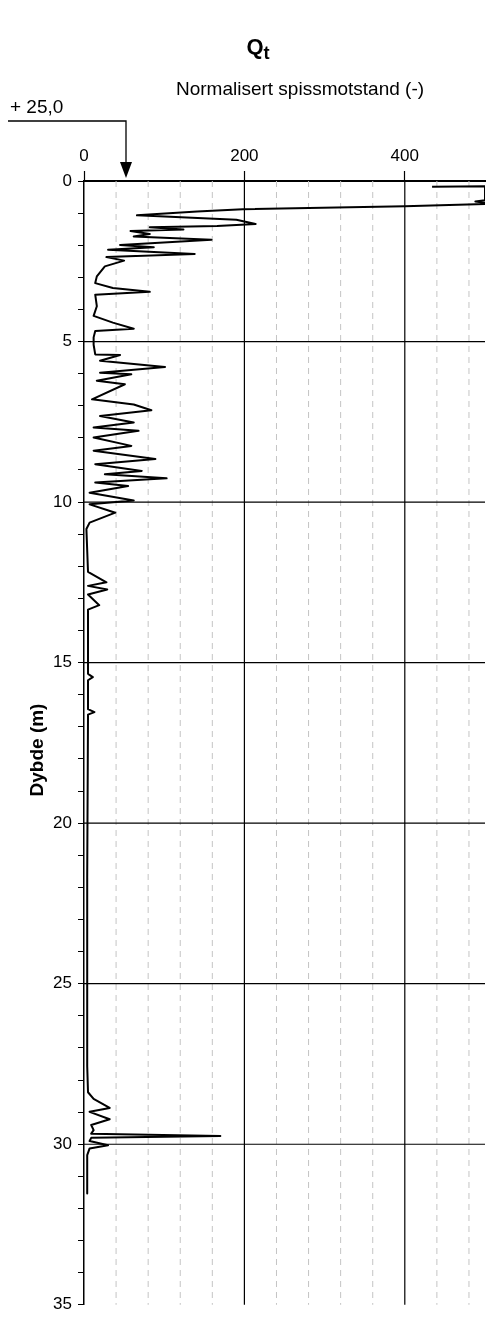  I want to click on y-tick-label: 35, so click(62, 1304).